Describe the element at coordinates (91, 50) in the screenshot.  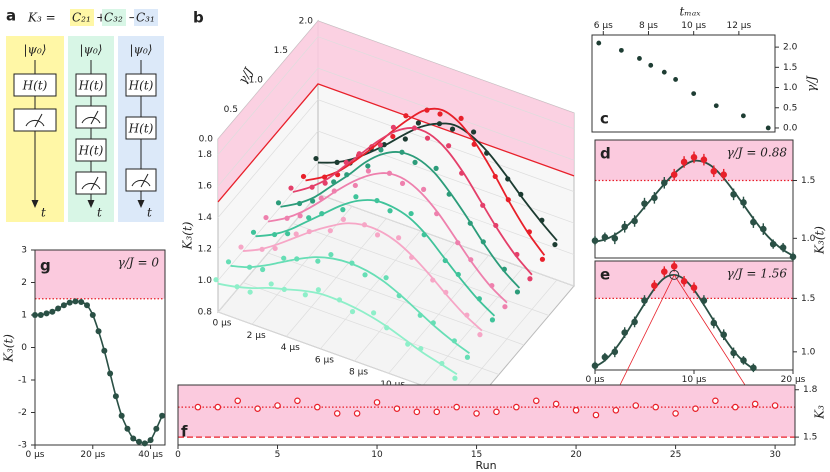
I see `state-label: |ψ₀⟩` at that location.